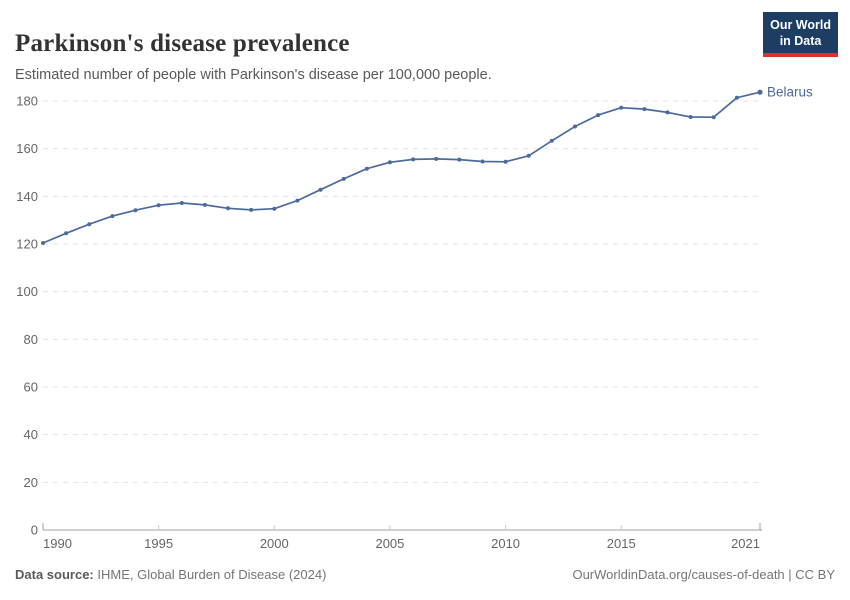 Image resolution: width=850 pixels, height=600 pixels. Describe the element at coordinates (27, 291) in the screenshot. I see `y-tick-label: 100` at that location.